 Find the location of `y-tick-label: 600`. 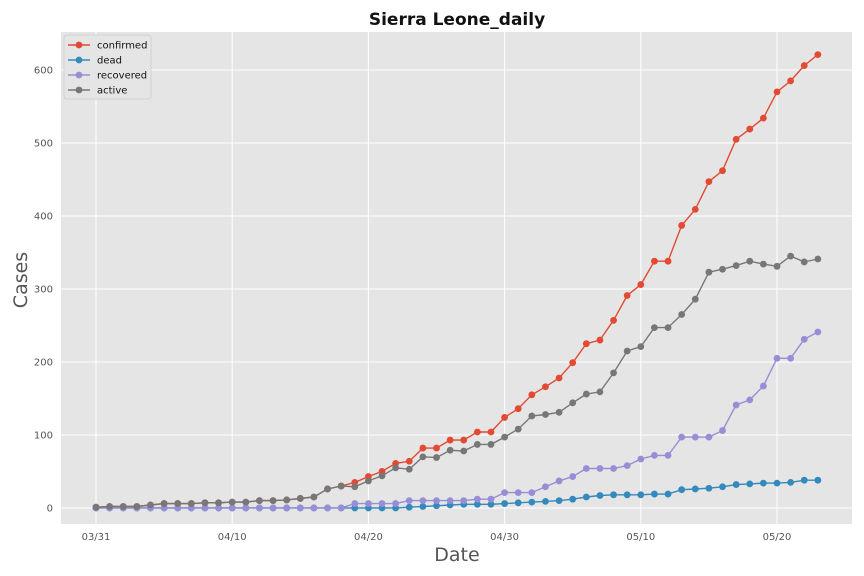

y-tick-label: 600 is located at coordinates (43, 70).